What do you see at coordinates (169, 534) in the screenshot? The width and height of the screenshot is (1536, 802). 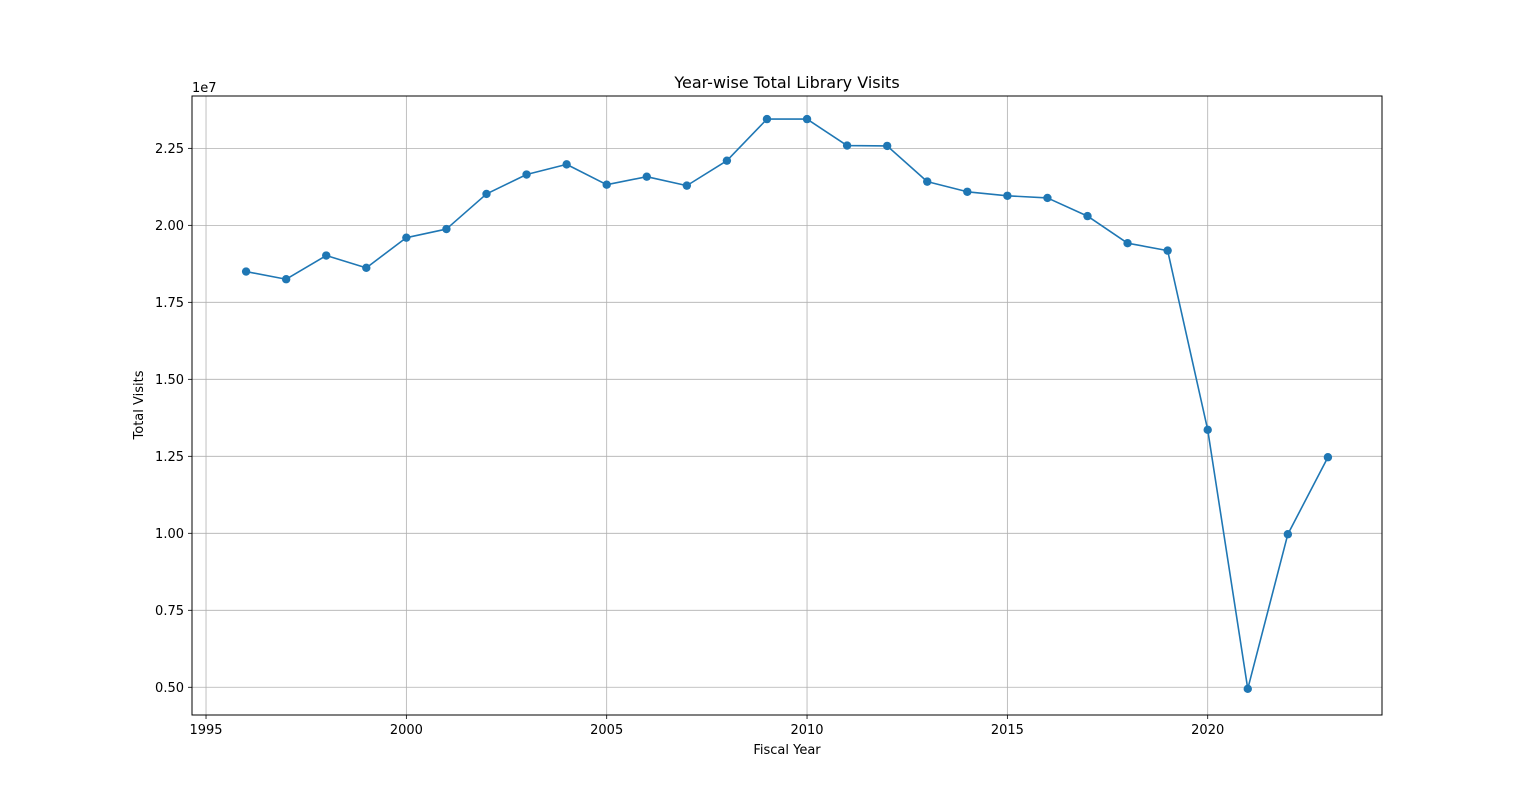 I see `y-tick-label: 1.00` at bounding box center [169, 534].